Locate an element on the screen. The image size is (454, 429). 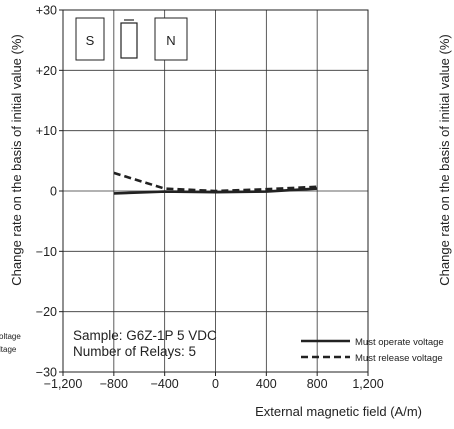
pole-n-label: N is located at coordinates (170, 40).